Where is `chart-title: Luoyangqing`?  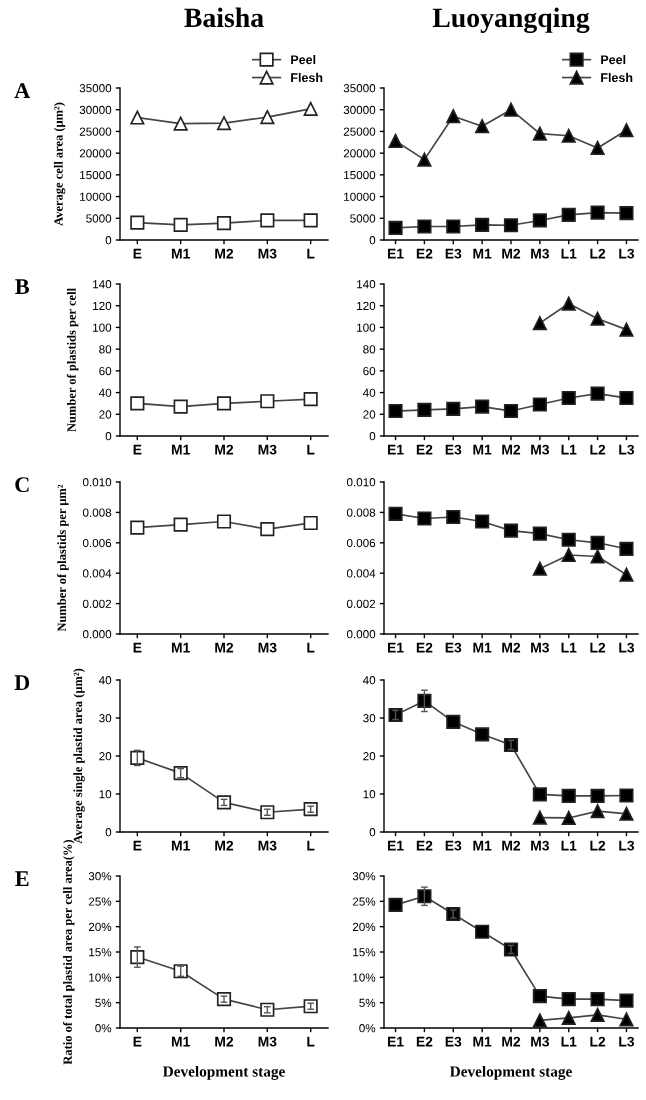
chart-title: Luoyangqing is located at coordinates (511, 20).